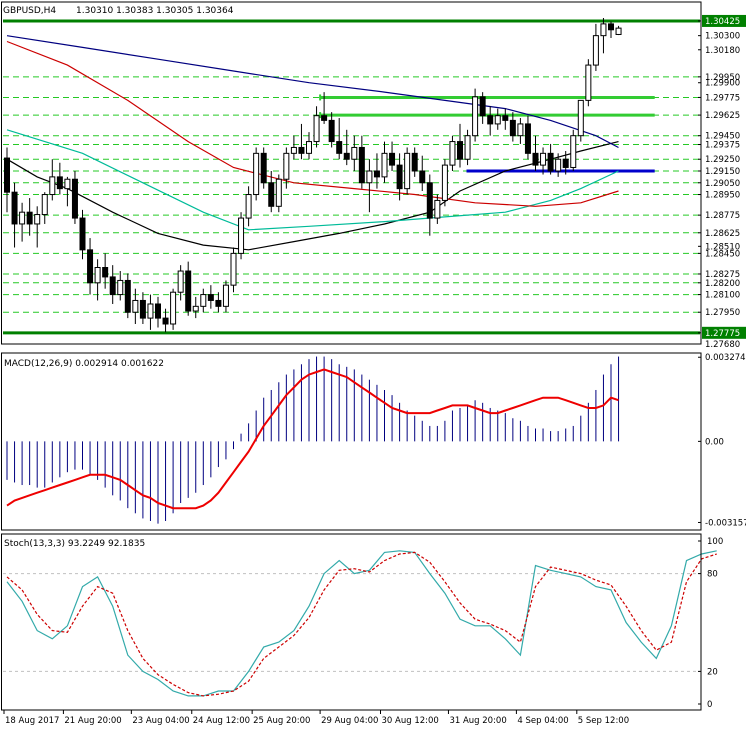 The height and width of the screenshot is (731, 746). Describe the element at coordinates (84, 364) in the screenshot. I see `macd-title: MACD(12,26,9) 0.002914 0.001622` at that location.